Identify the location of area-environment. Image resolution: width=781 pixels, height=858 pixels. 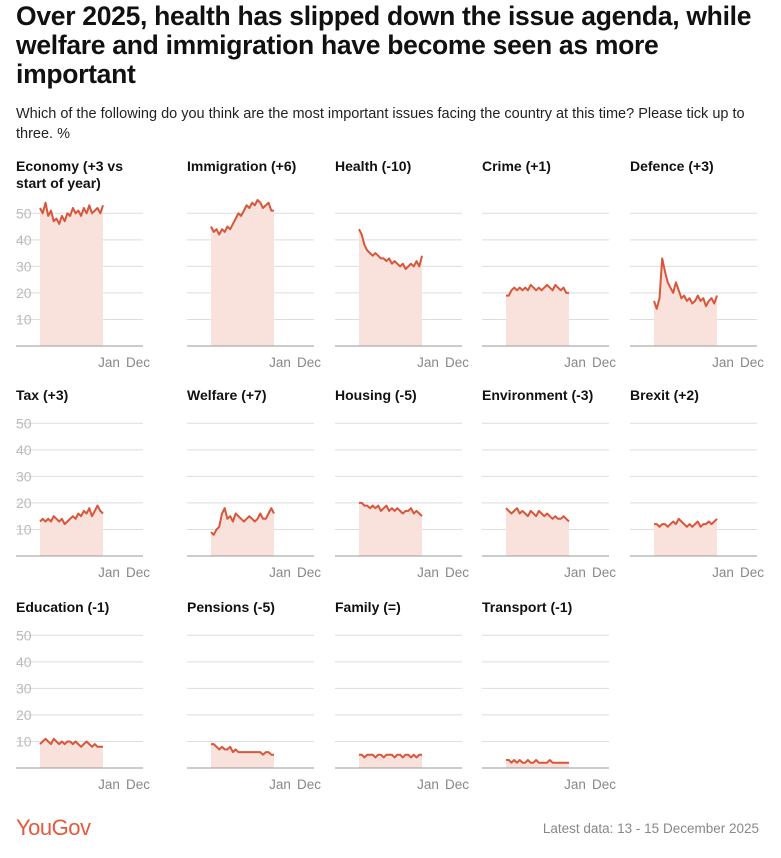
(537, 532).